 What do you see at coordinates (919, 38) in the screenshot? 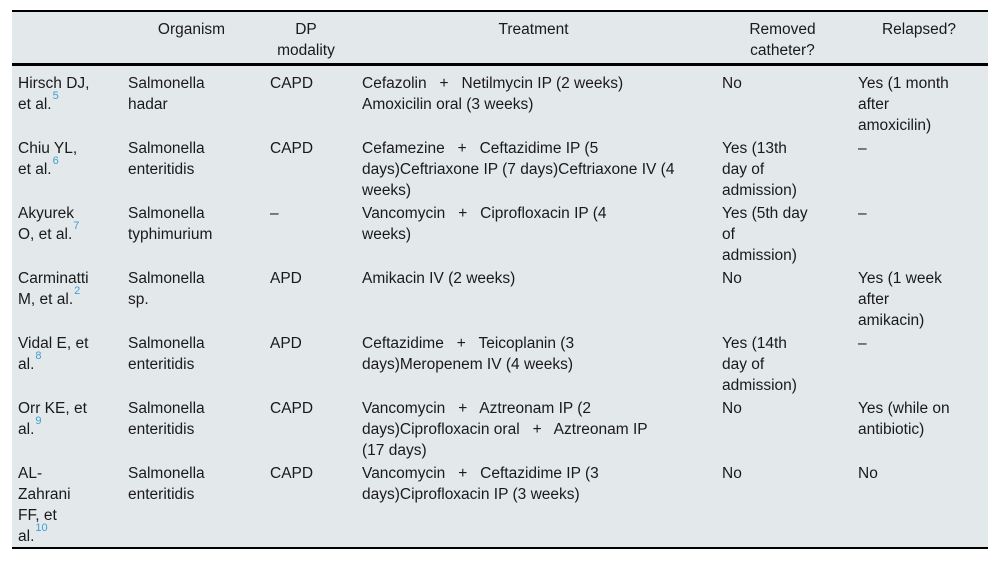
I see `col-header-relapsed: Relapsed?` at bounding box center [919, 38].